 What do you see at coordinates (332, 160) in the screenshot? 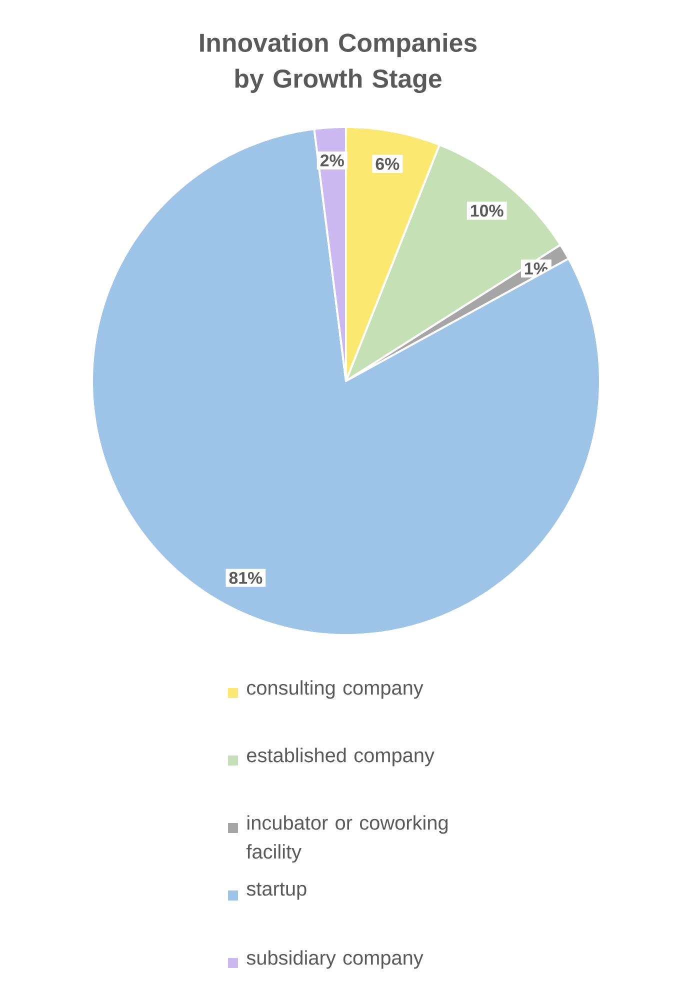
I see `data-label: 2%` at bounding box center [332, 160].